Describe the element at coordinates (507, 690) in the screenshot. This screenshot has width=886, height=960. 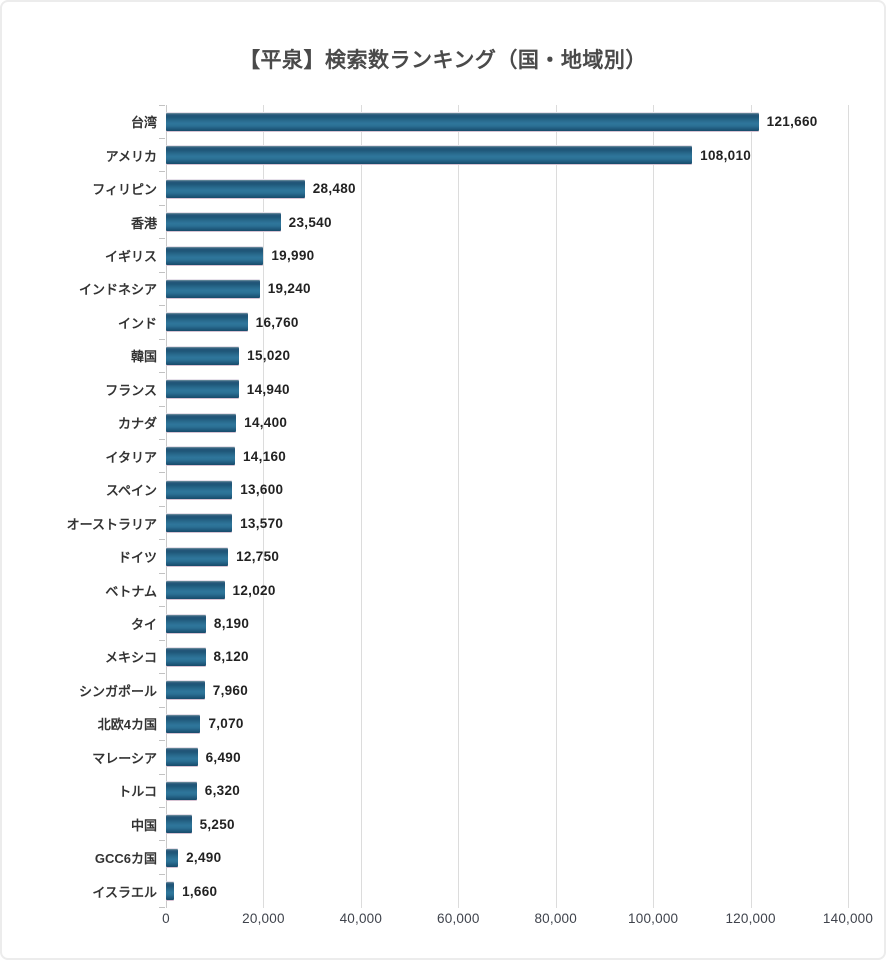
I see `bar-area: 7,960` at that location.